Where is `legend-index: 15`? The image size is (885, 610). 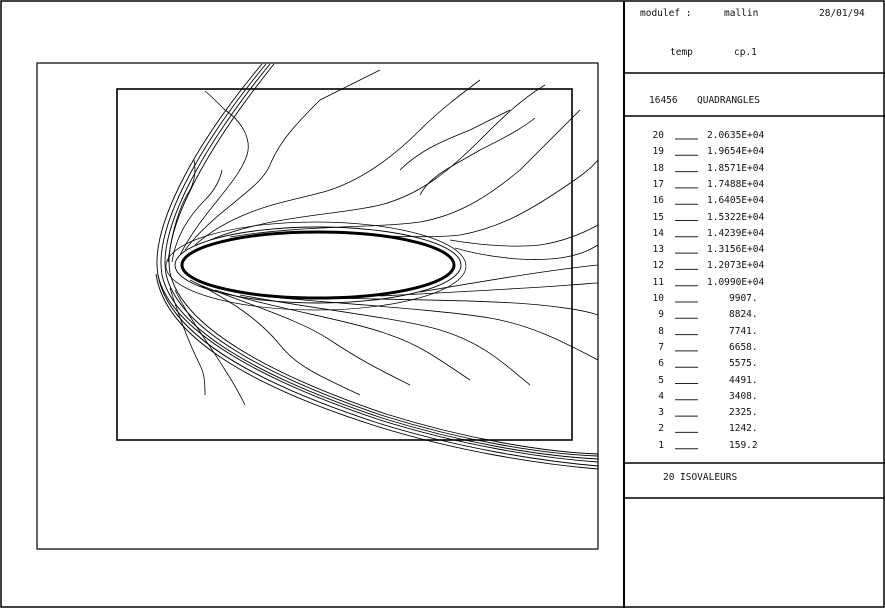
legend-index: 15 is located at coordinates (658, 217).